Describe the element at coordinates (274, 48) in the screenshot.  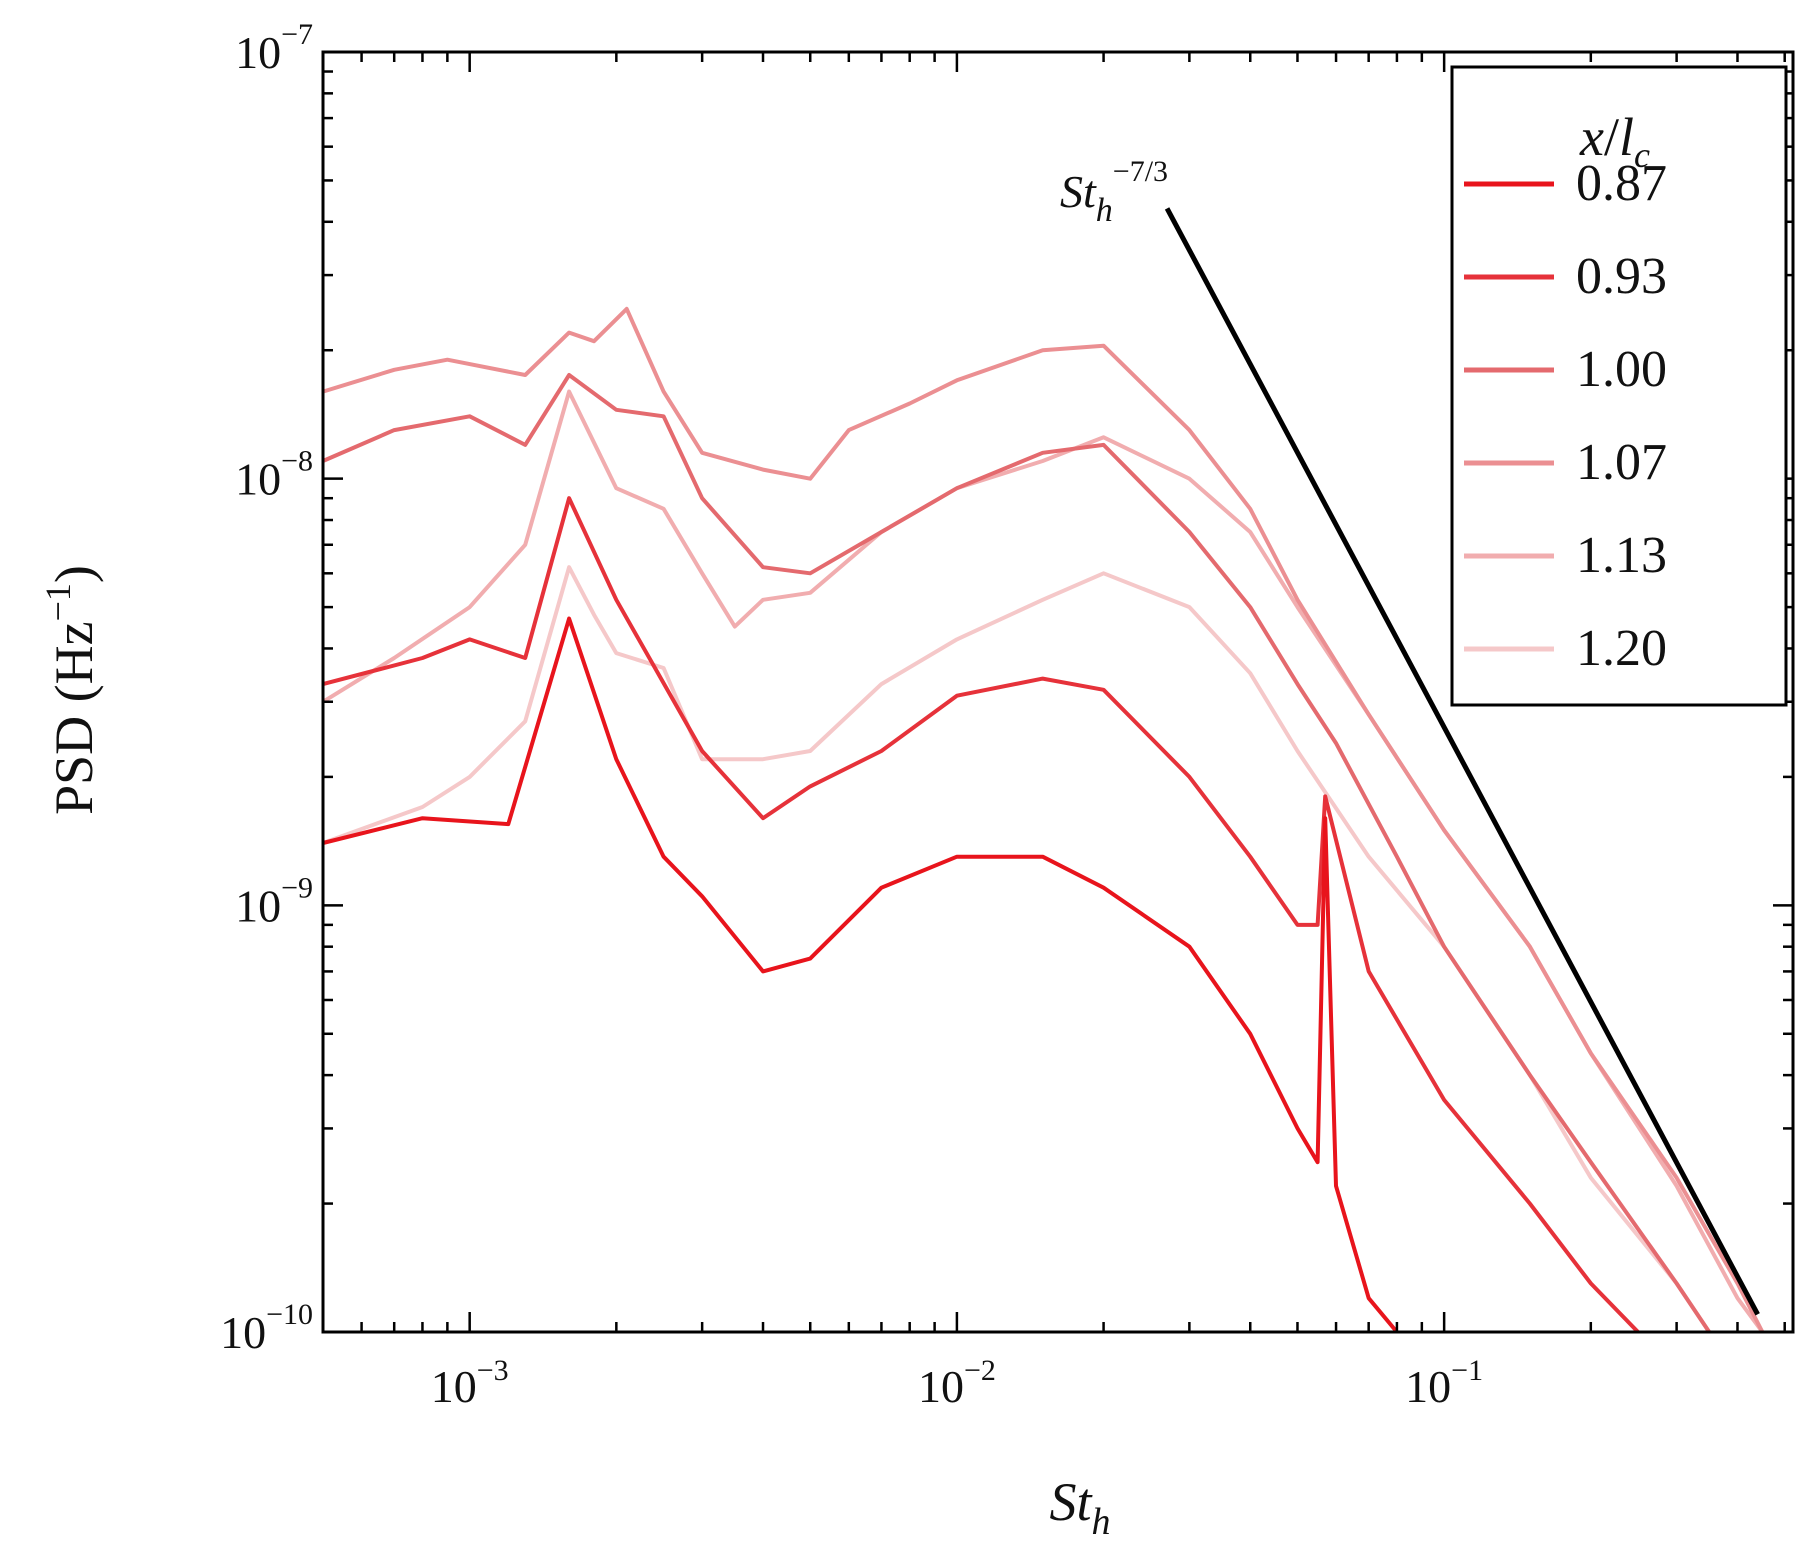
I see `y-tick-label-3: 10⁻⁷` at that location.